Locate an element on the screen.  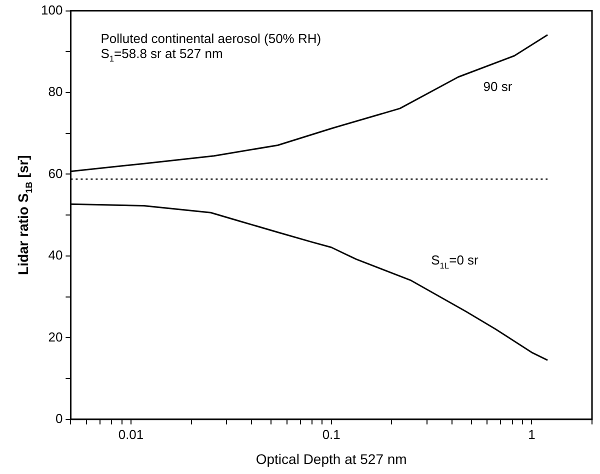
annotation: Polluted continental aerosol (50% RH) is located at coordinates (211, 38).